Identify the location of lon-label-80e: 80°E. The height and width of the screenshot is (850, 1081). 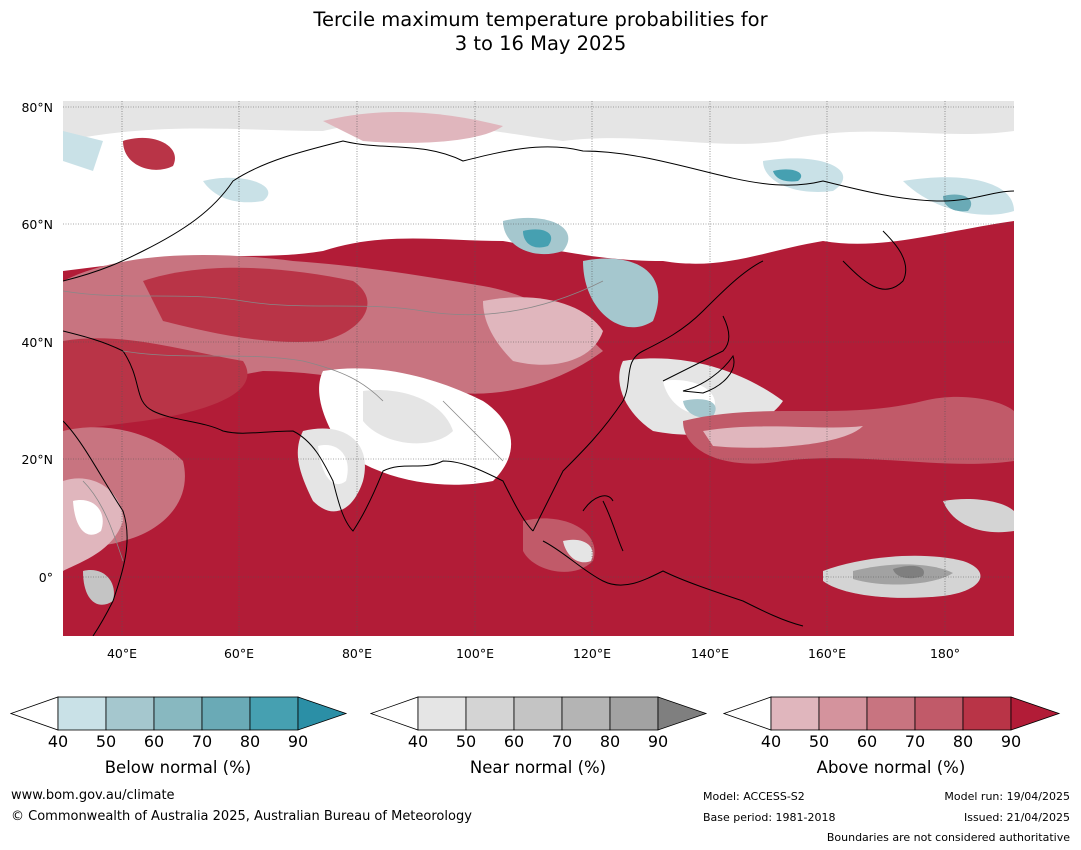
(357, 653).